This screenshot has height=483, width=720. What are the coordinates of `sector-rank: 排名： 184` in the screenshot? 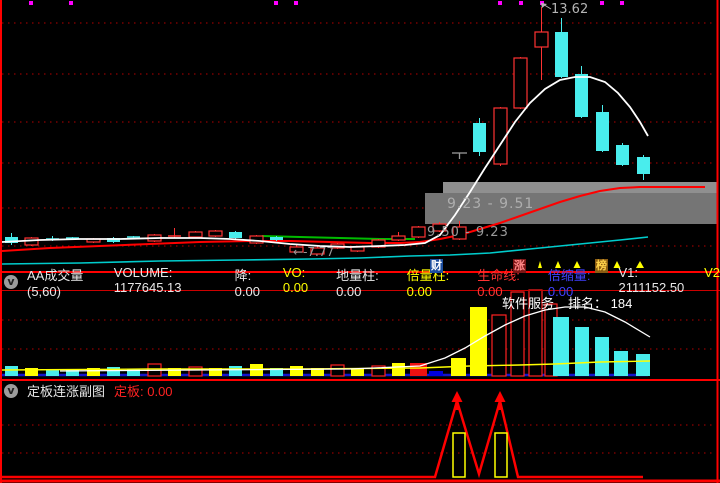 It's located at (600, 303).